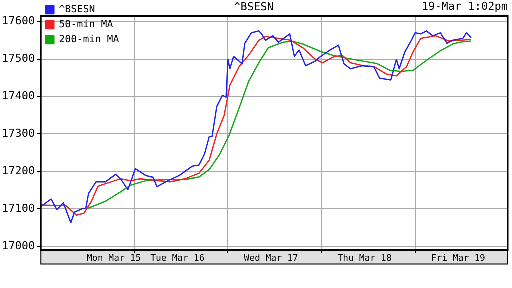  What do you see at coordinates (19, 21) in the screenshot?
I see `y-tick-label: 17600` at bounding box center [19, 21].